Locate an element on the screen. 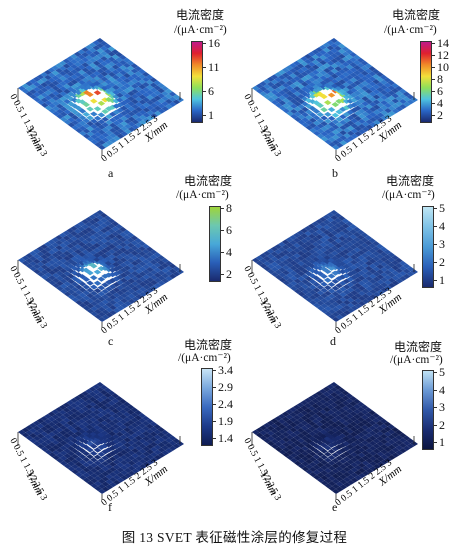 The height and width of the screenshot is (555, 469). panel-label: a is located at coordinates (111, 173).